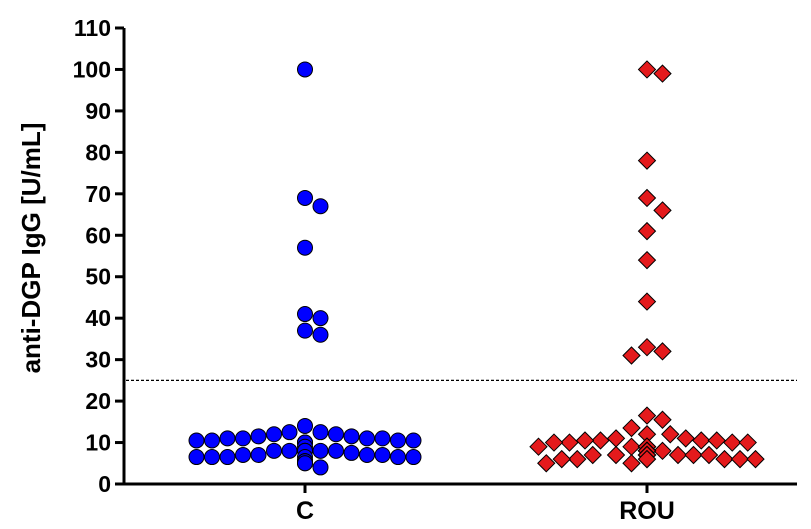  What do you see at coordinates (98, 318) in the screenshot?
I see `y-tick-label: 40` at bounding box center [98, 318].